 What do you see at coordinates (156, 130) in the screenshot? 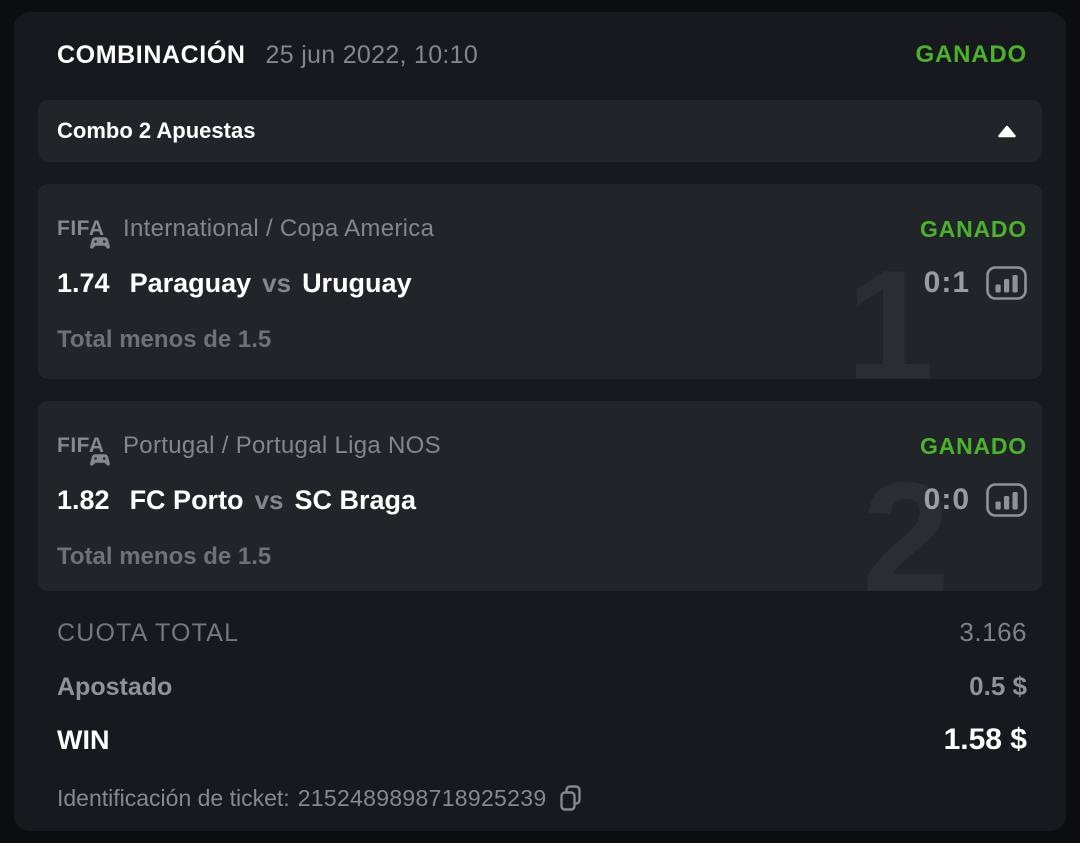
I see `combo-label: Combo 2 Apuestas` at bounding box center [156, 130].